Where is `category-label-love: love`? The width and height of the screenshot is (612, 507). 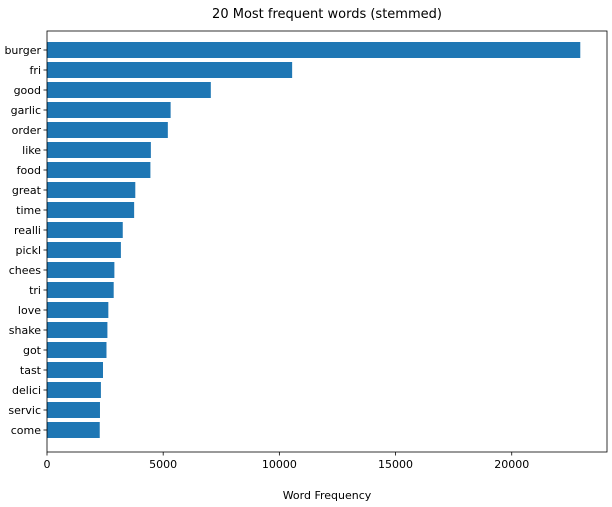 category-label-love: love is located at coordinates (29, 310).